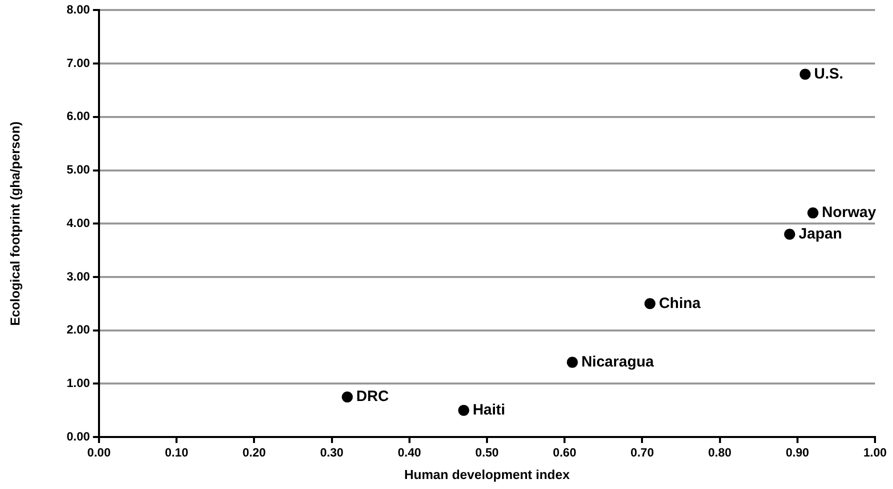  Describe the element at coordinates (78, 116) in the screenshot. I see `y-tick-label: 6.00` at that location.